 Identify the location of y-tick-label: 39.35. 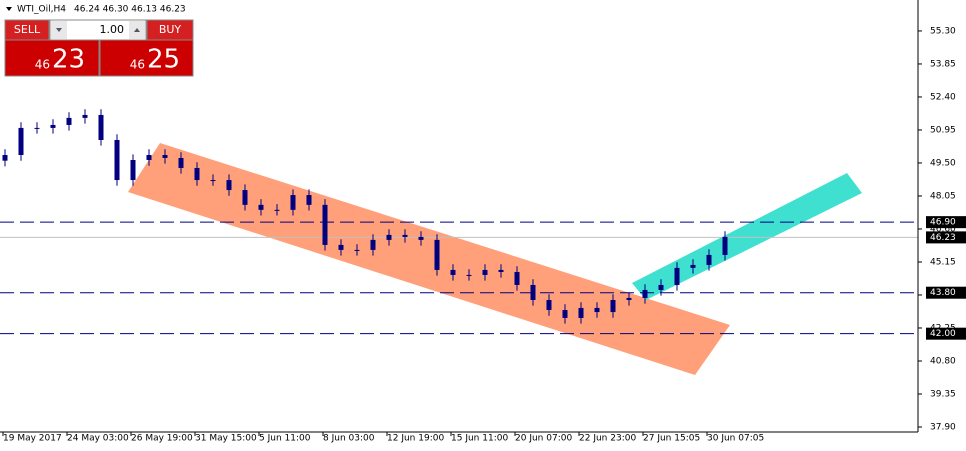
(943, 394).